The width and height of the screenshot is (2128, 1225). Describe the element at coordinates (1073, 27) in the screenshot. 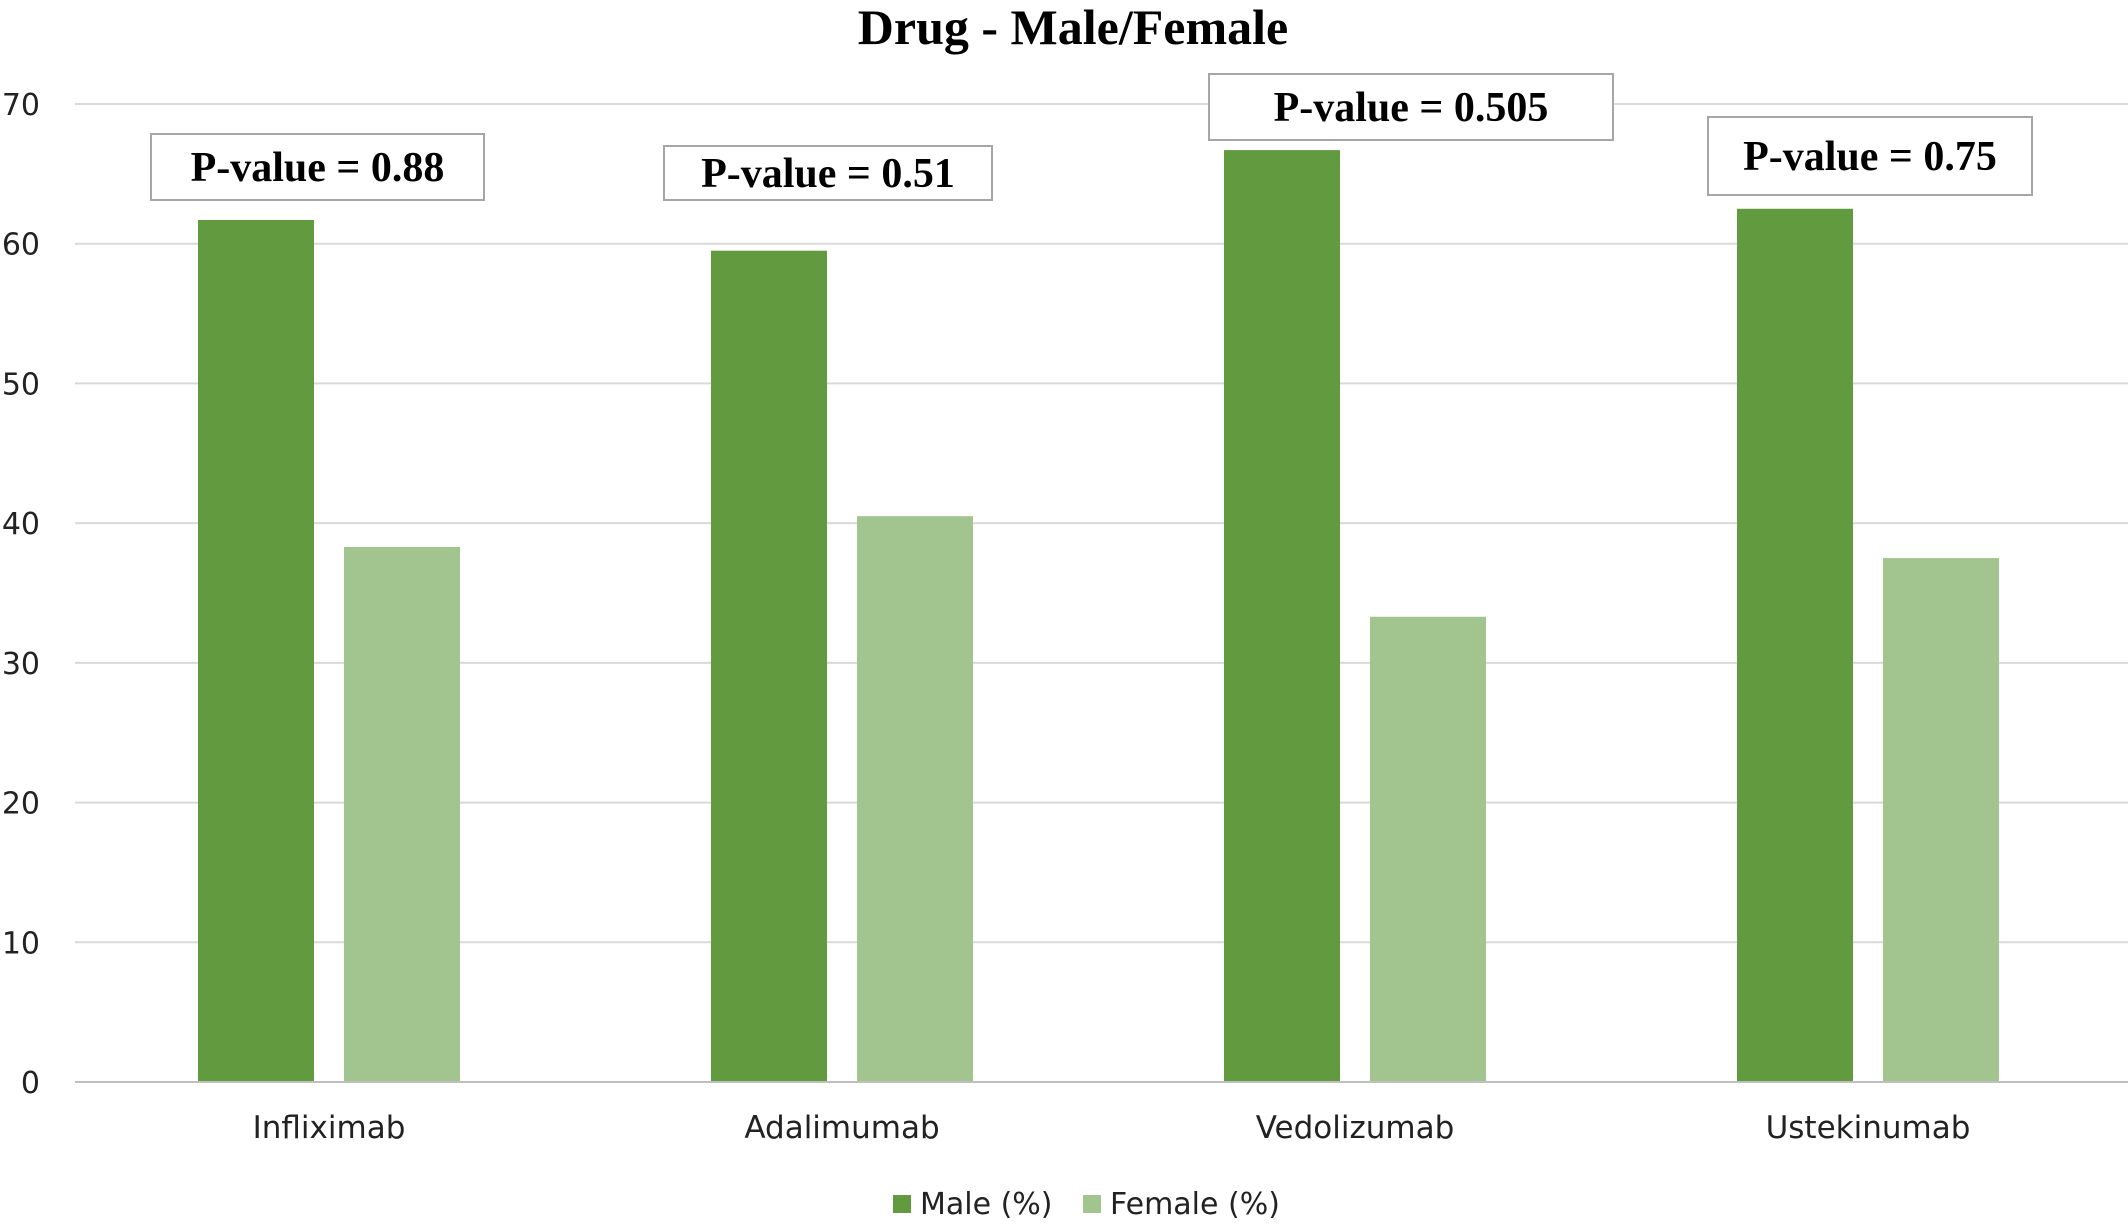

I see `chart-title: Drug - Male/Female` at that location.